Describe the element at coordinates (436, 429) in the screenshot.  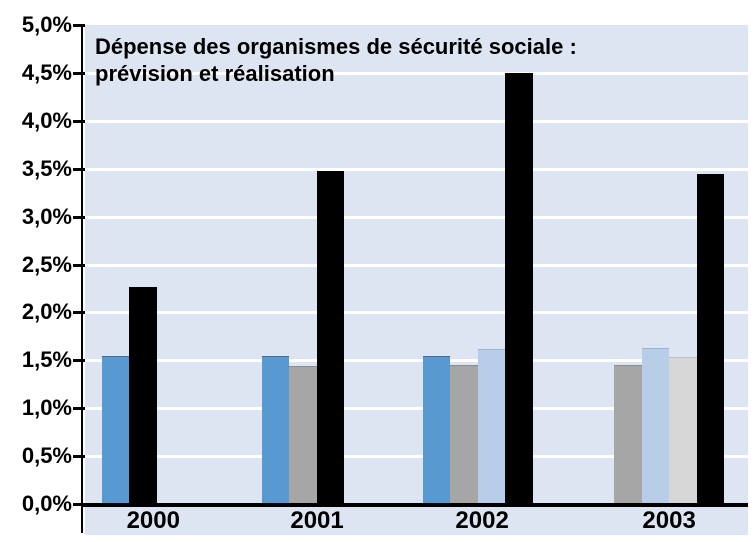
I see `barre-bleue-2002` at that location.